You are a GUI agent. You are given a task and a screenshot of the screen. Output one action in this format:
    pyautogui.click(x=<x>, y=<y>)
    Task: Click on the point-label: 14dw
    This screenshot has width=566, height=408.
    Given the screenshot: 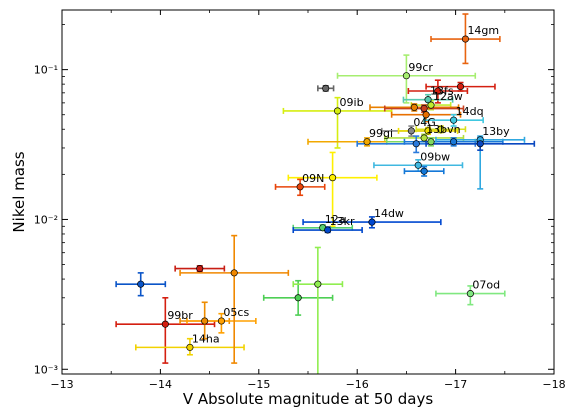 What is the action you would take?
    pyautogui.click(x=389, y=213)
    